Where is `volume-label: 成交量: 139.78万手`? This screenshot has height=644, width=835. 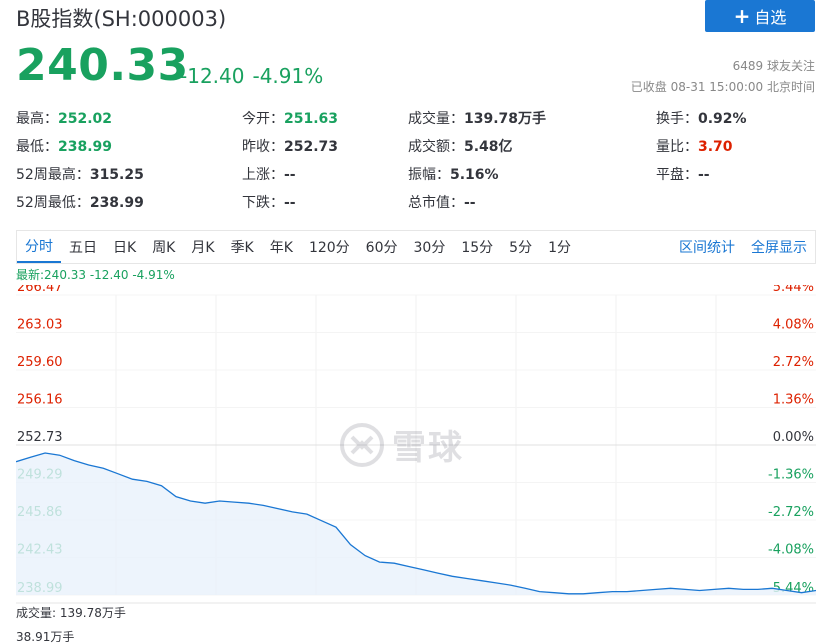
volume-label: 成交量: 139.78万手 is located at coordinates (71, 613).